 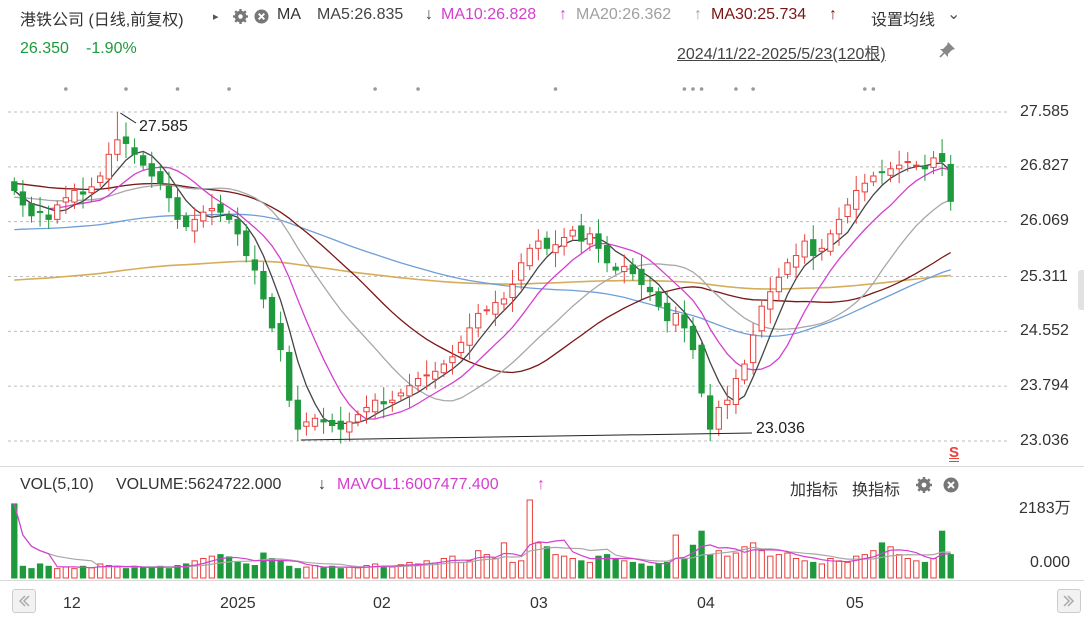 What do you see at coordinates (1044, 220) in the screenshot?
I see `price-tick-label: 26.069` at bounding box center [1044, 220].